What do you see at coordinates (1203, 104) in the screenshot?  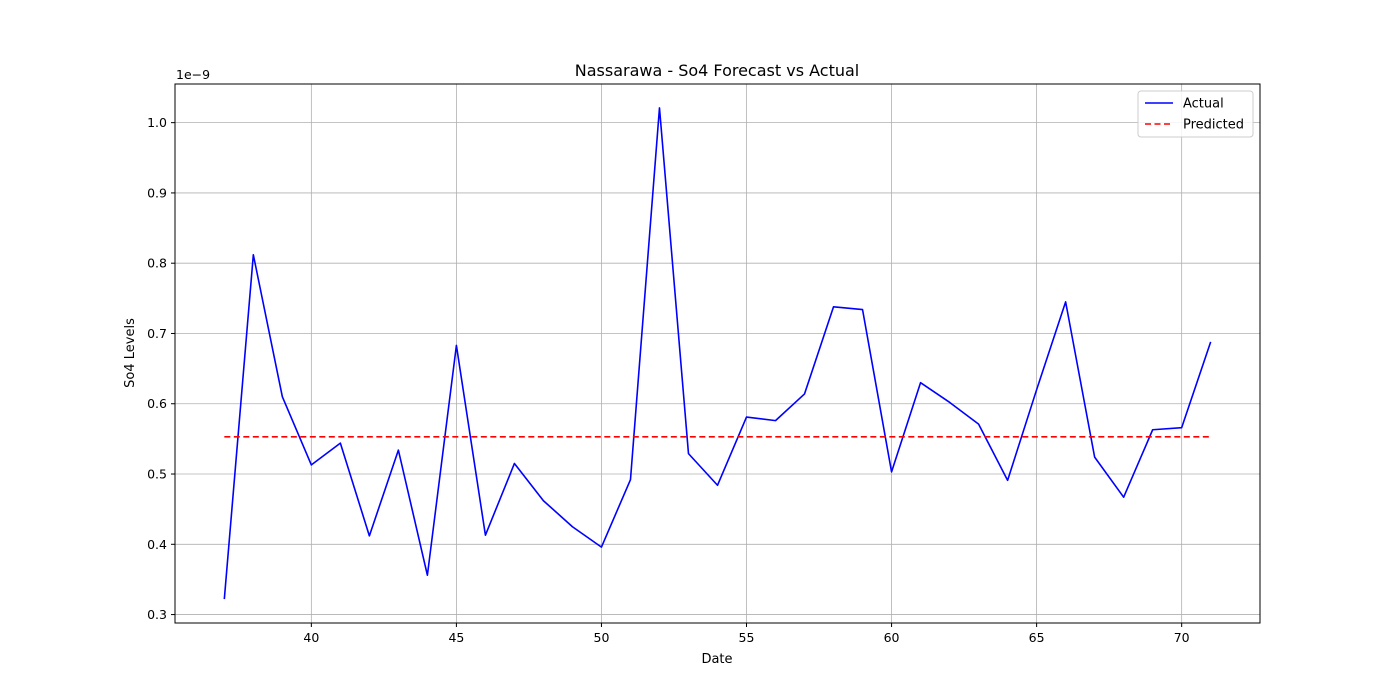 I see `legend-label-actual: Actual` at bounding box center [1203, 104].